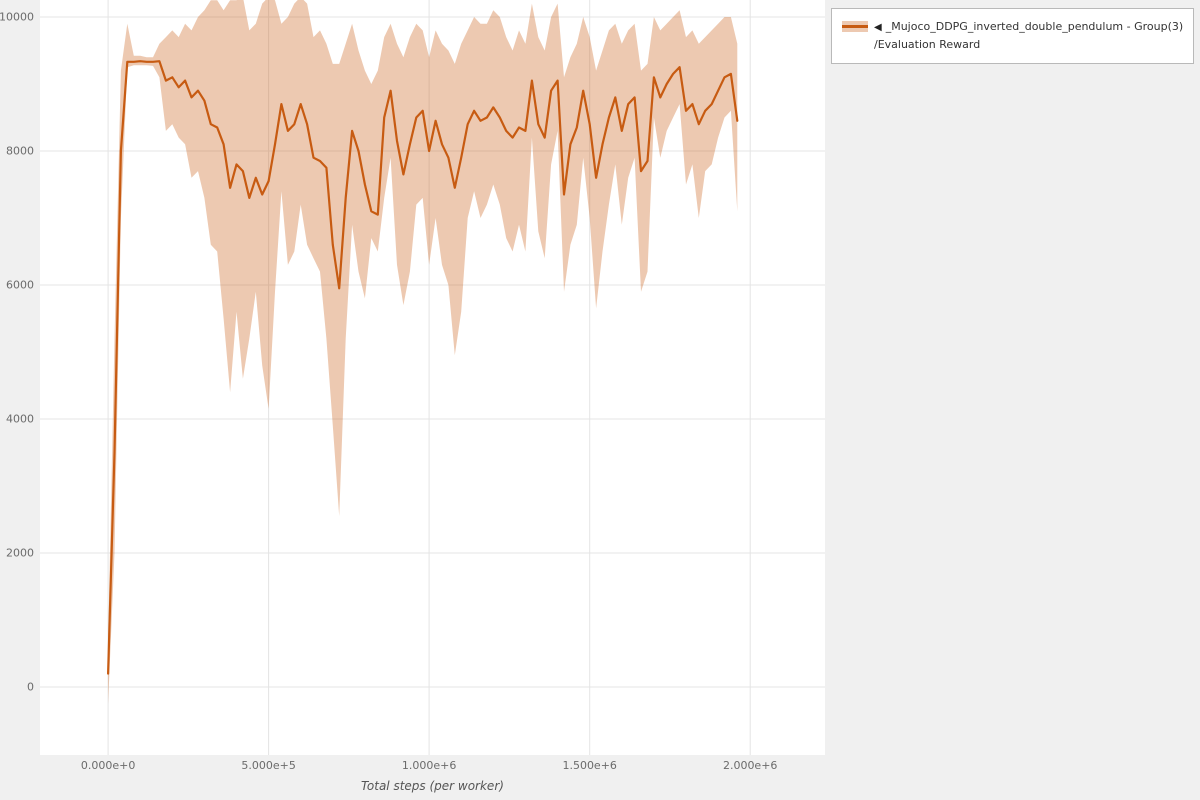 This screenshot has width=1200, height=800. Describe the element at coordinates (750, 765) in the screenshot. I see `x-tick-label: 2.000e+6` at that location.